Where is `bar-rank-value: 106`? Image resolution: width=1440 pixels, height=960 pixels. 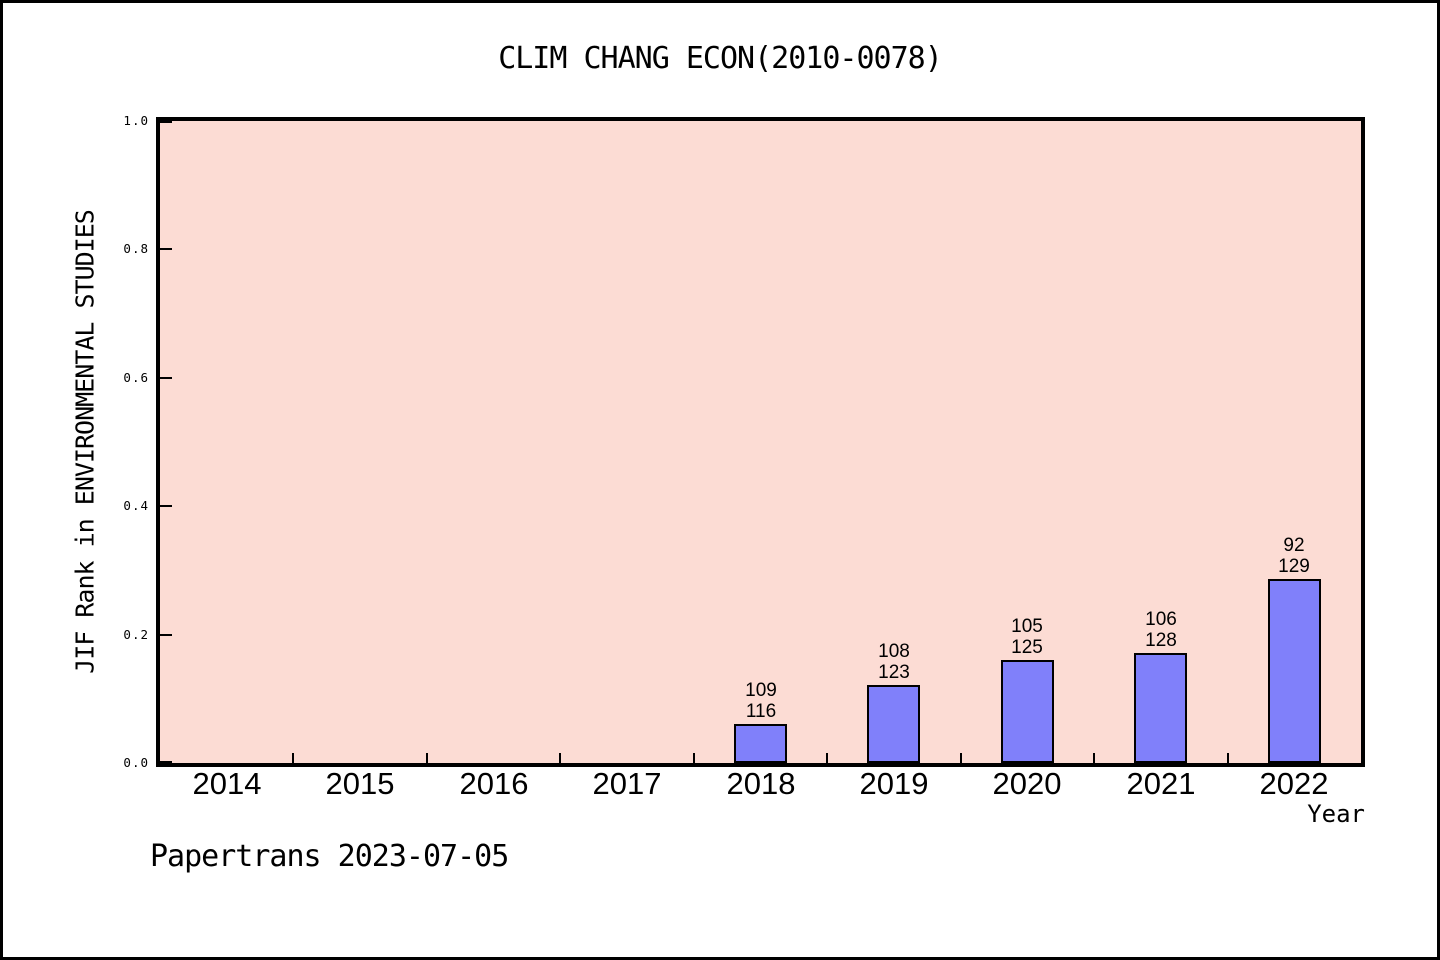 bar-rank-value: 106 is located at coordinates (1161, 619).